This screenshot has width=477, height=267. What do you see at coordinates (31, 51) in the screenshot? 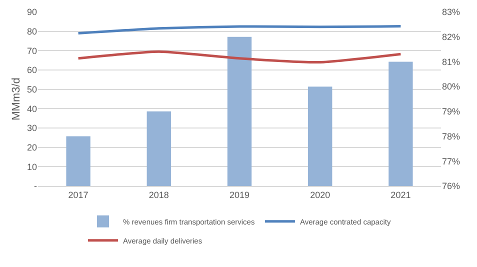
I see `y-tick-label: 70` at bounding box center [31, 51].